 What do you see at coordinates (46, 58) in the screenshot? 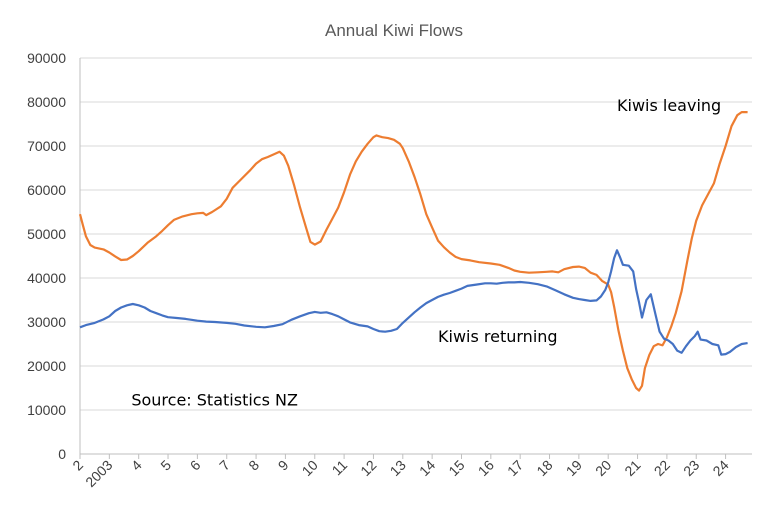
I see `y-tick-label: 90000` at bounding box center [46, 58].